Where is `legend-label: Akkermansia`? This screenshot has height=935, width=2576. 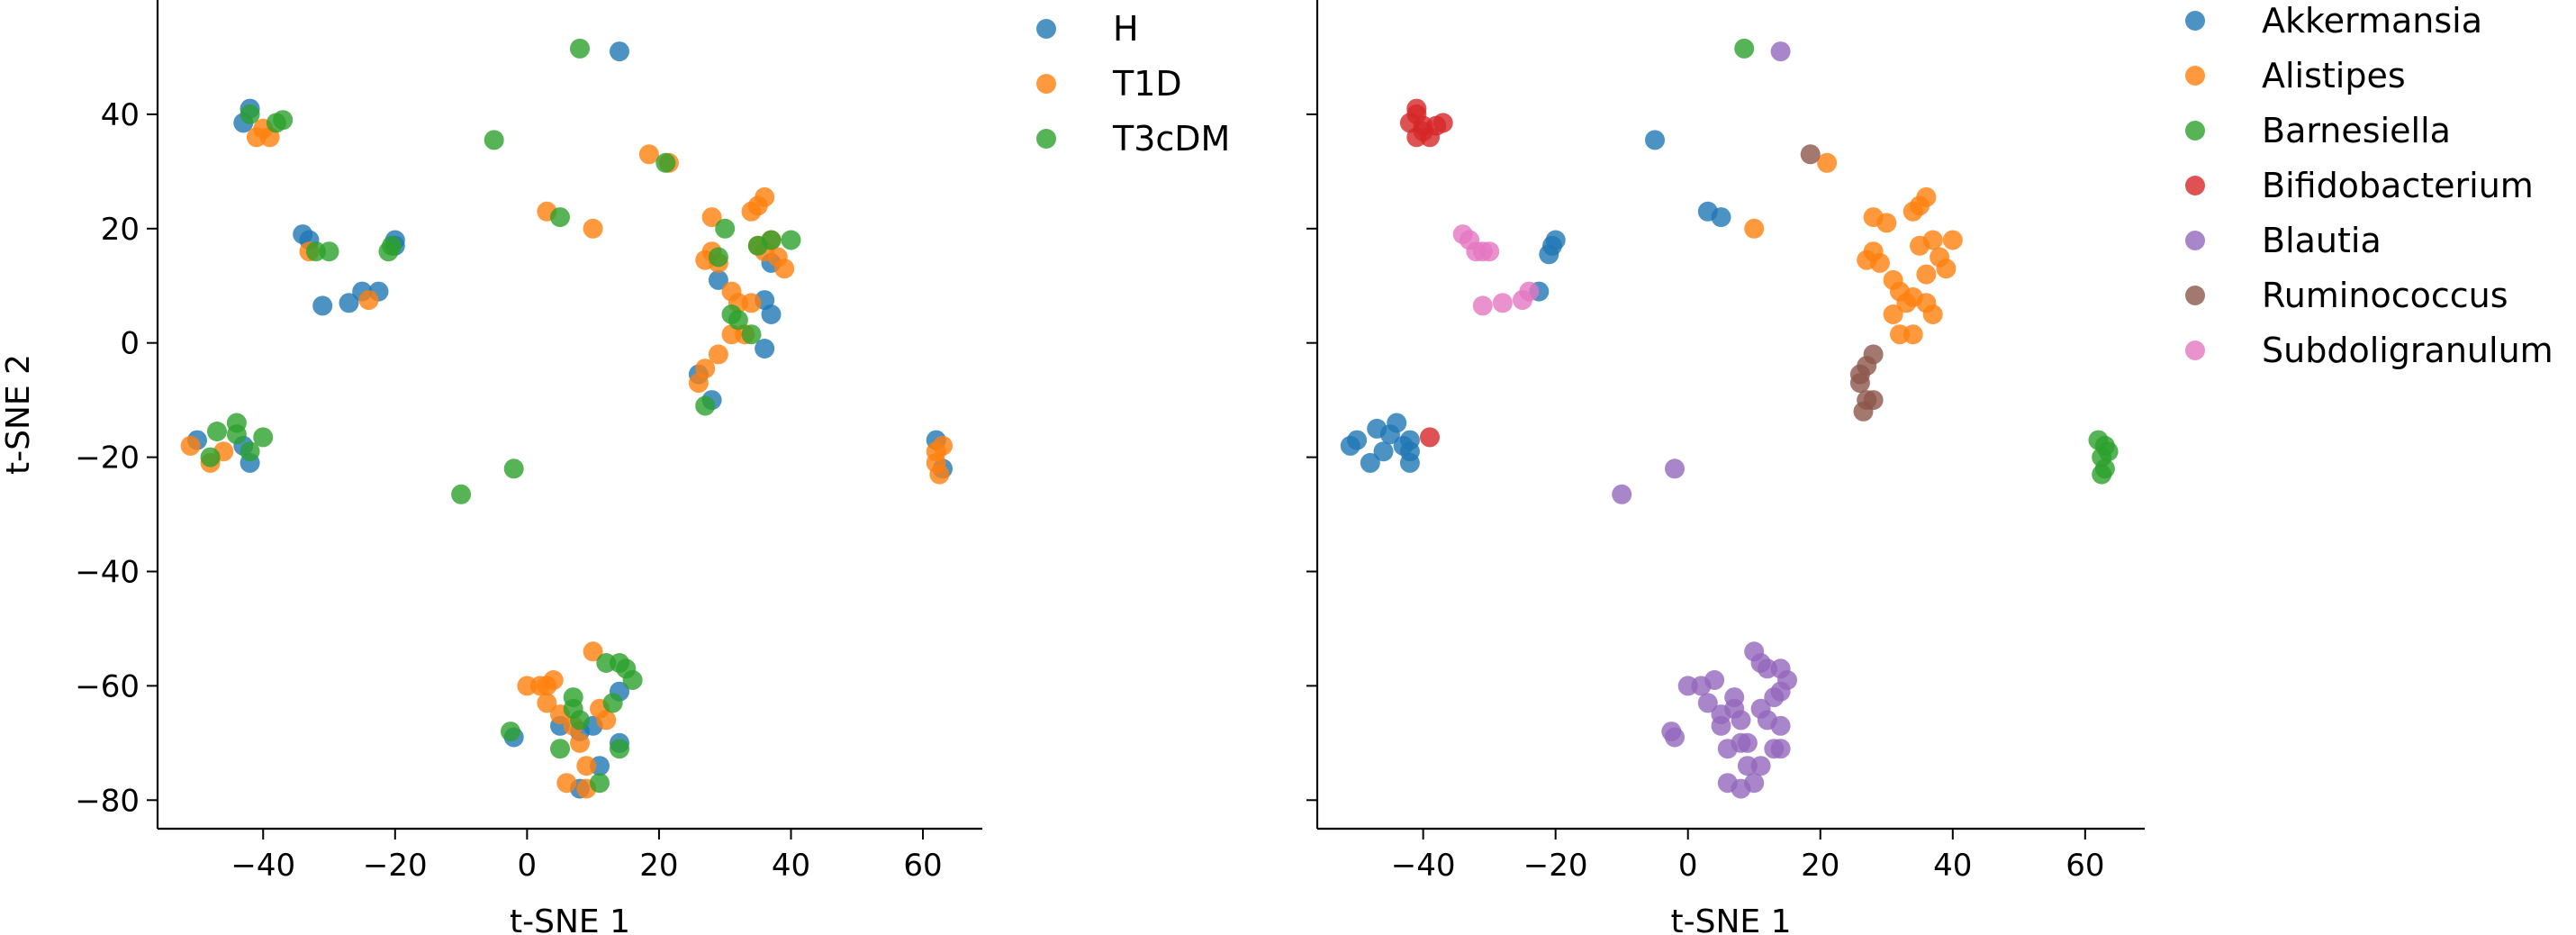 legend-label: Akkermansia is located at coordinates (2372, 21).